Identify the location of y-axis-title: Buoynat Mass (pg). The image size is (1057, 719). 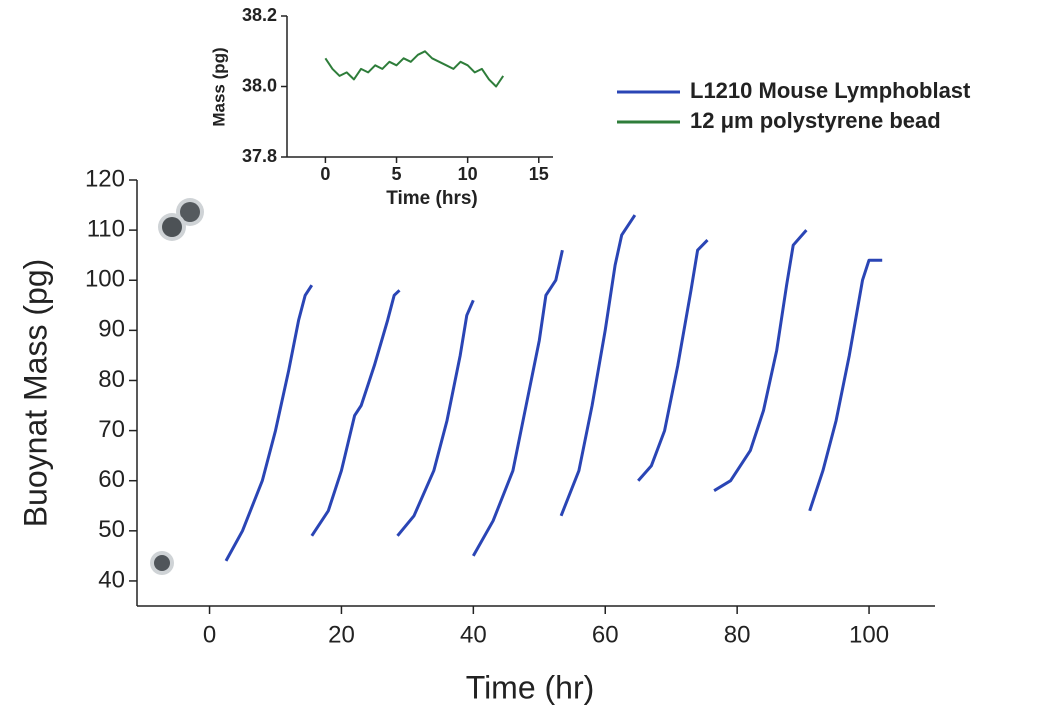
(35, 393).